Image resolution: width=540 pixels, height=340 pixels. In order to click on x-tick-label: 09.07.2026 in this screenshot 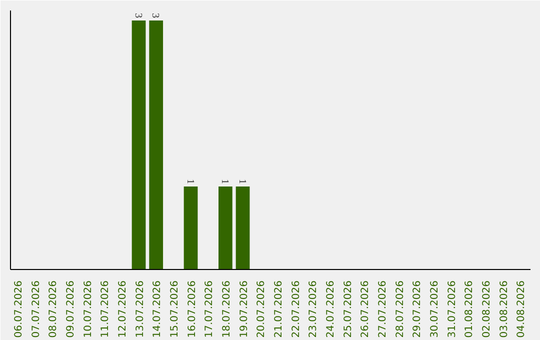, I will do `click(70, 309)`.